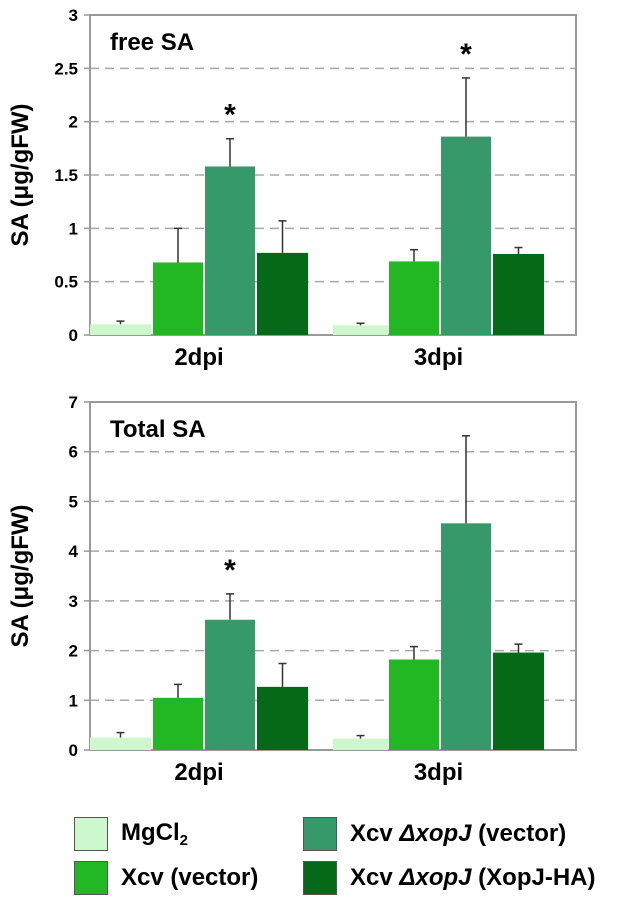 The image size is (644, 898). I want to click on legend-item-mgcl2: MgCl2, so click(131, 834).